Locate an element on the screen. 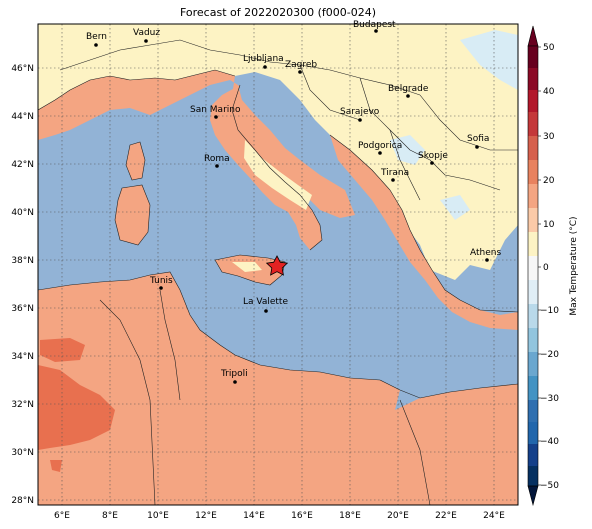 The image size is (592, 529). x-tick: 12°E is located at coordinates (206, 516).